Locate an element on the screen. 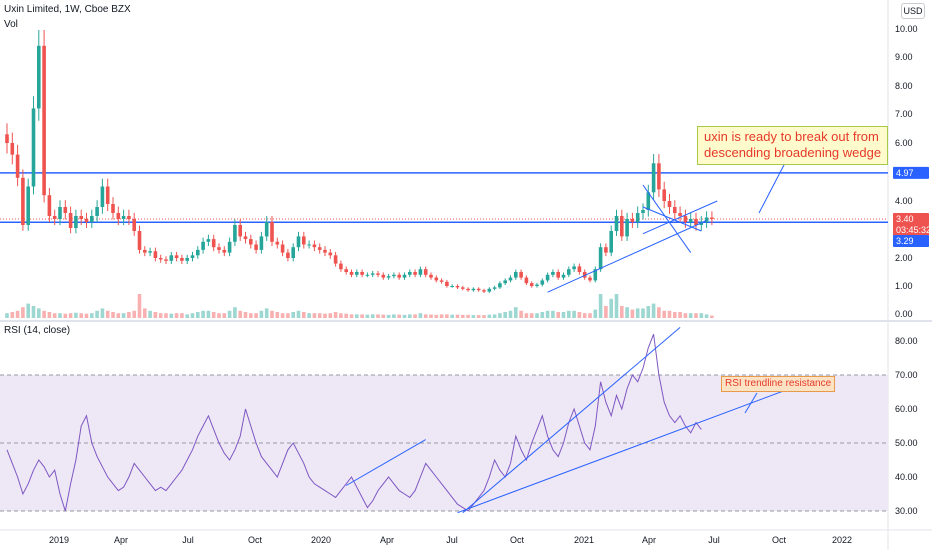 This screenshot has width=932, height=550. symbol-title: Uxin Limited, 1W, Cboe BZX is located at coordinates (67, 9).